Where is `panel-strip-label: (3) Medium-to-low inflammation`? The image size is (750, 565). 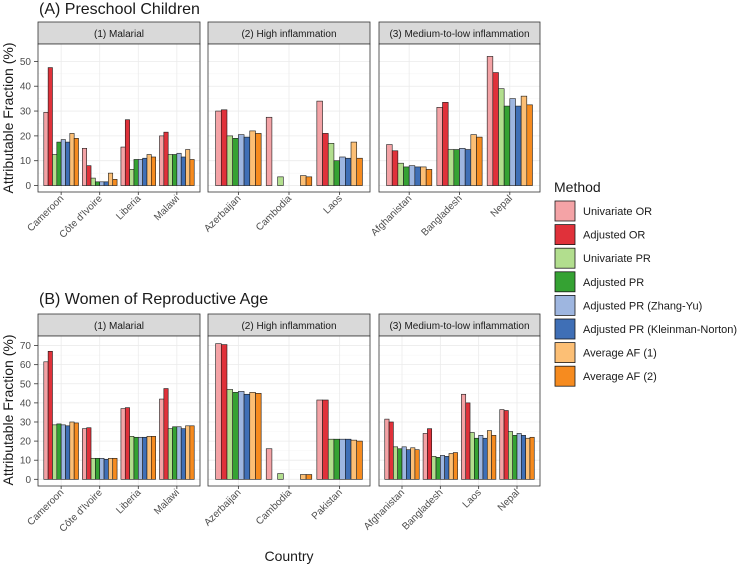 panel-strip-label: (3) Medium-to-low inflammation is located at coordinates (459, 34).